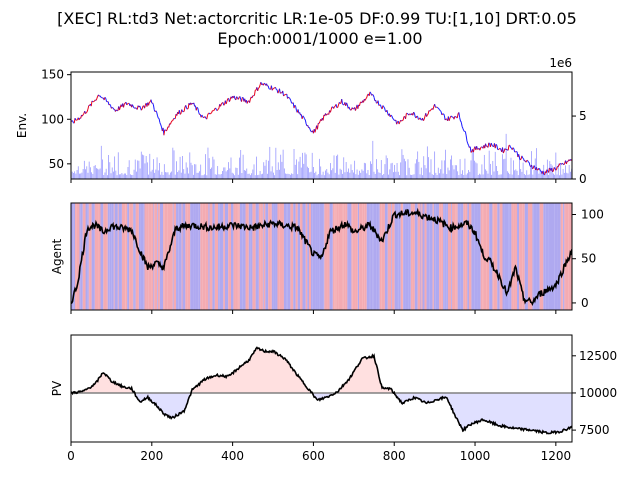 This screenshot has width=640, height=480. What do you see at coordinates (151, 456) in the screenshot?
I see `x-tick-label: 200` at bounding box center [151, 456].